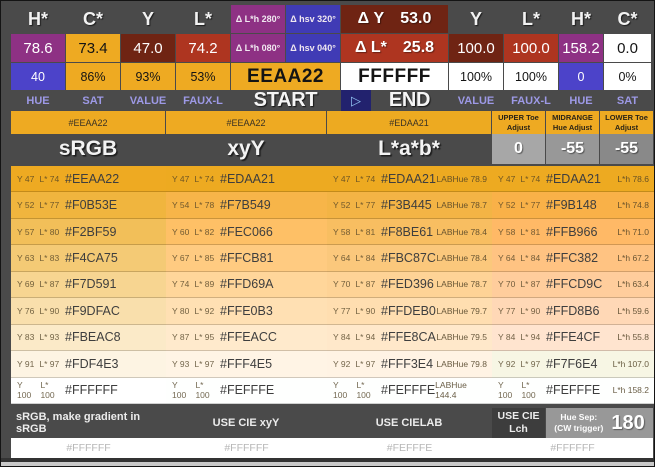 This screenshot has width=655, height=467. Describe the element at coordinates (203, 18) in the screenshot. I see `left-l-header: L*` at that location.